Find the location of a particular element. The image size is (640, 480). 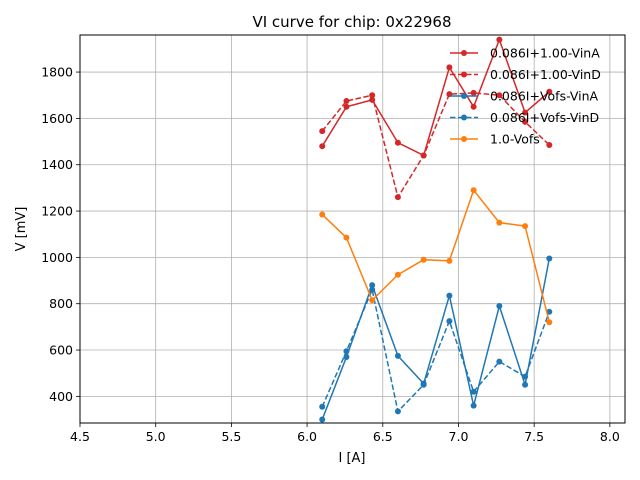

y-tick-label: 800 is located at coordinates (61, 303).